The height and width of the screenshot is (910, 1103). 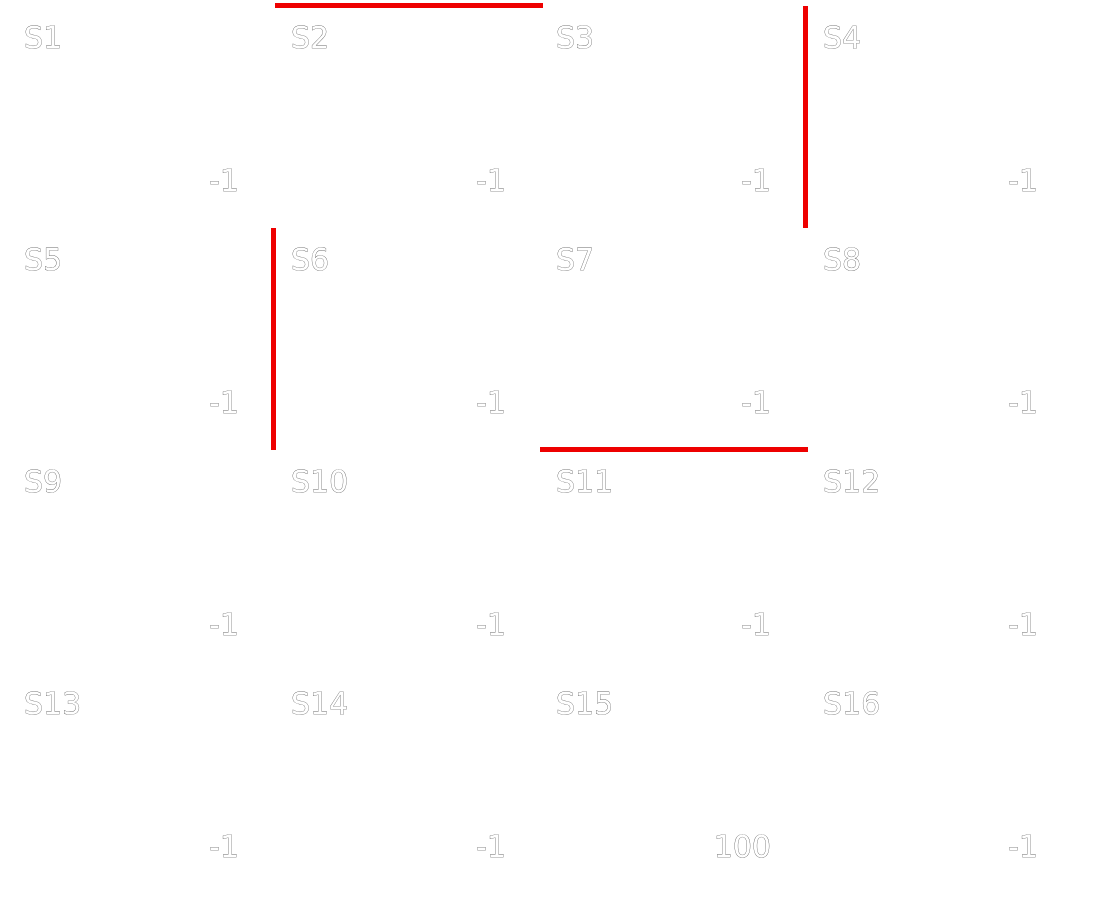 I want to click on grid-cell-s14: S14 -1, so click(x=399, y=776).